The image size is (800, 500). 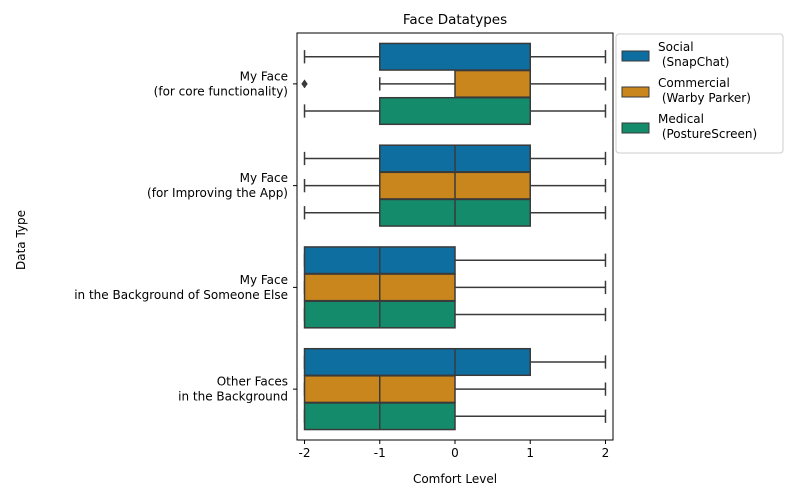 What do you see at coordinates (530, 453) in the screenshot?
I see `x-tick-label: 1` at bounding box center [530, 453].